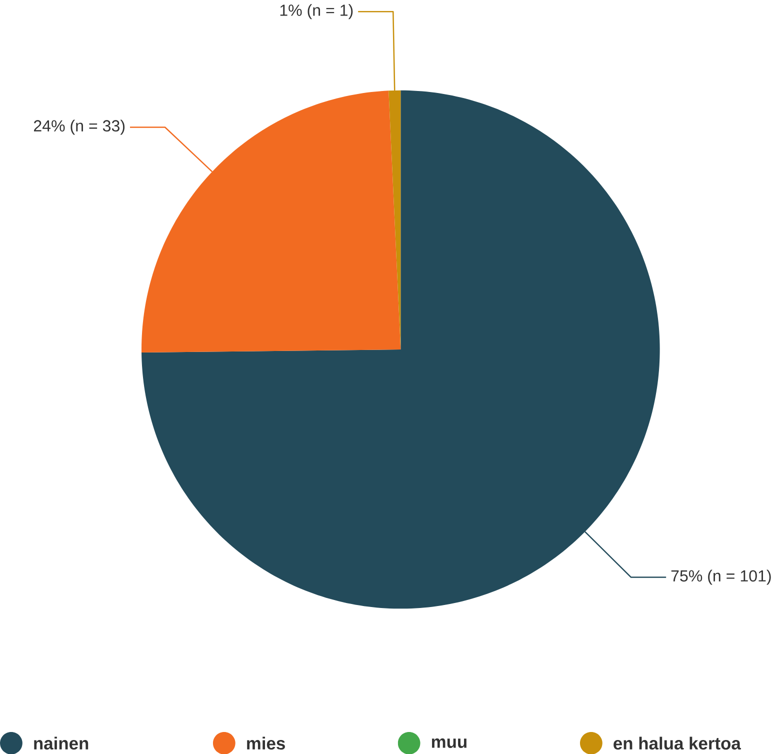  I want to click on legend-label: nainen, so click(61, 743).